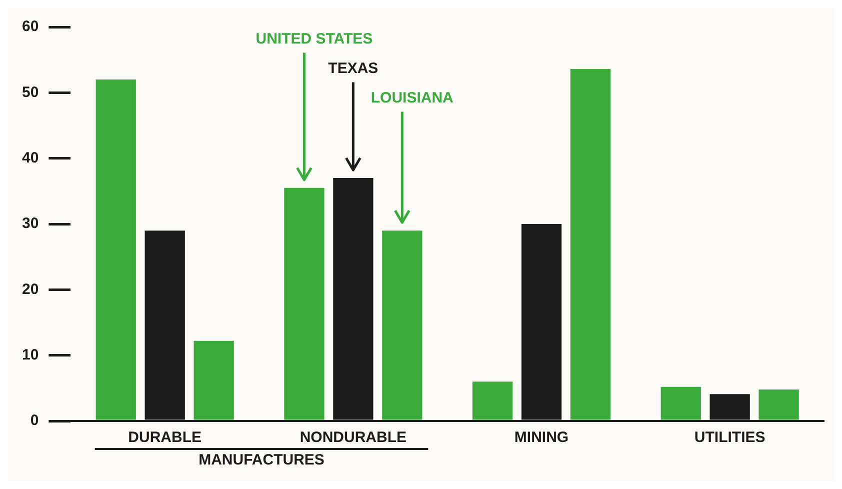  What do you see at coordinates (730, 437) in the screenshot?
I see `x-tick-label: UTILITIES` at bounding box center [730, 437].